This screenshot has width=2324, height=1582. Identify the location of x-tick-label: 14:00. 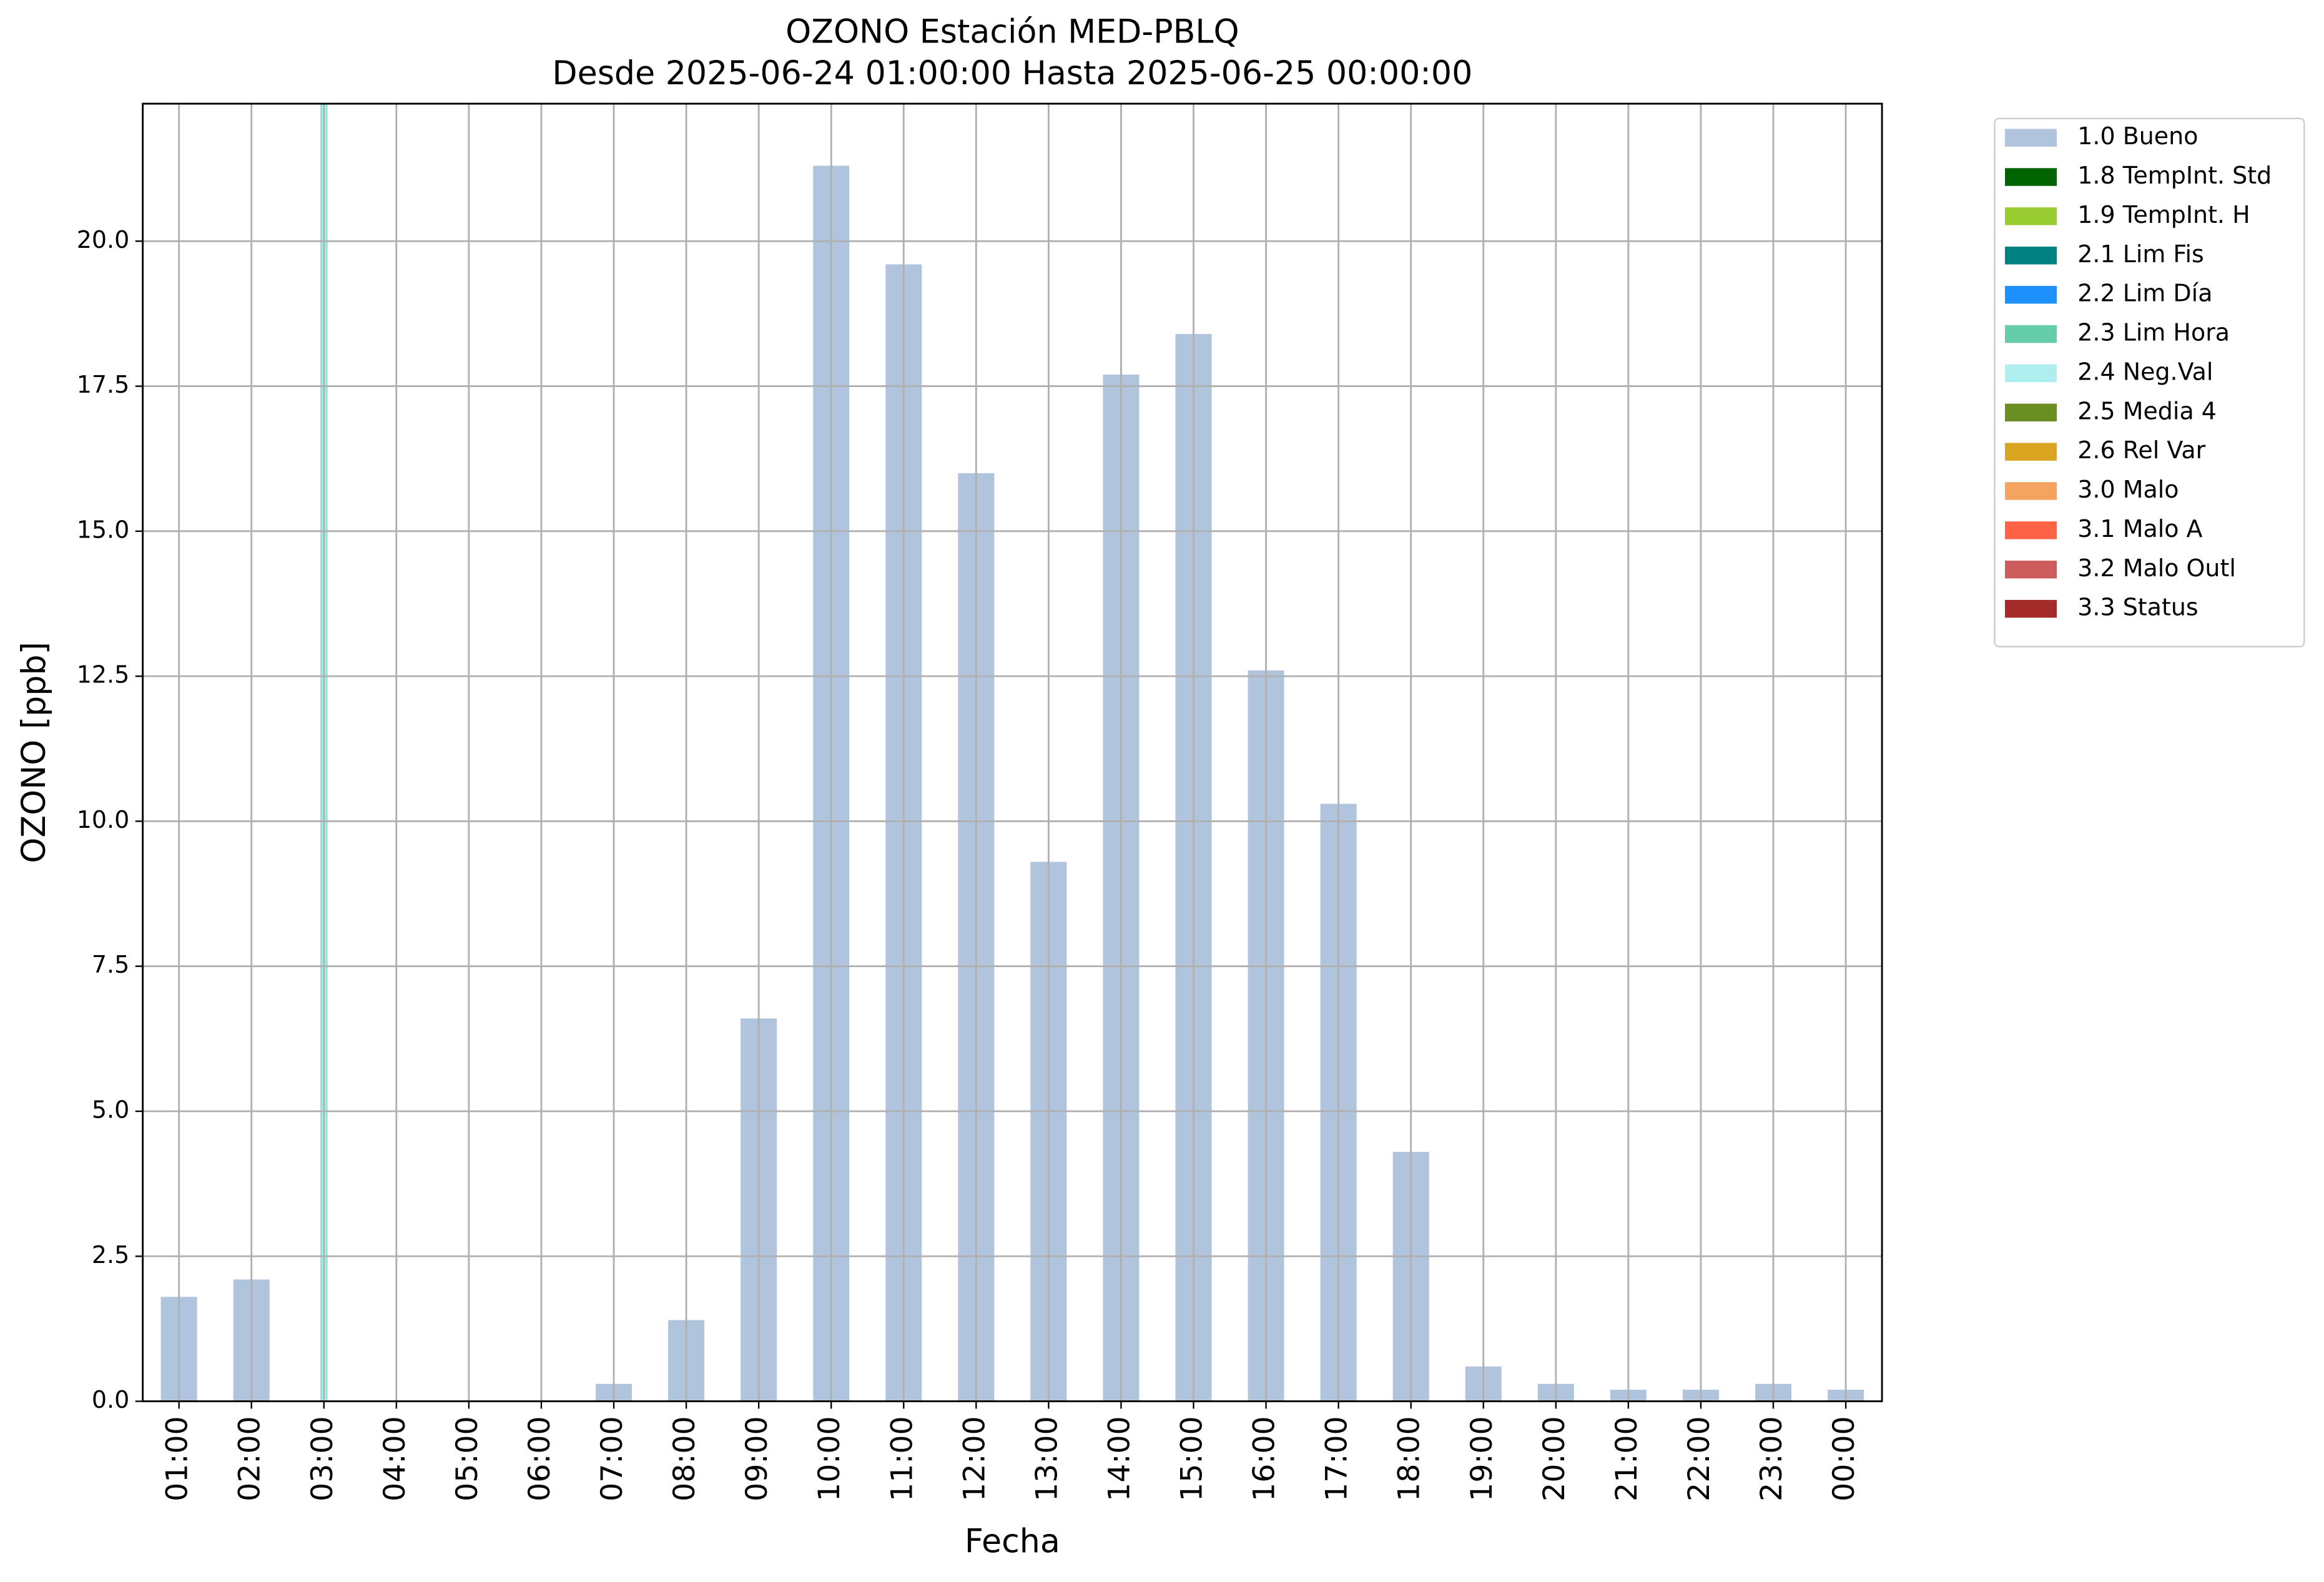
(1119, 1458).